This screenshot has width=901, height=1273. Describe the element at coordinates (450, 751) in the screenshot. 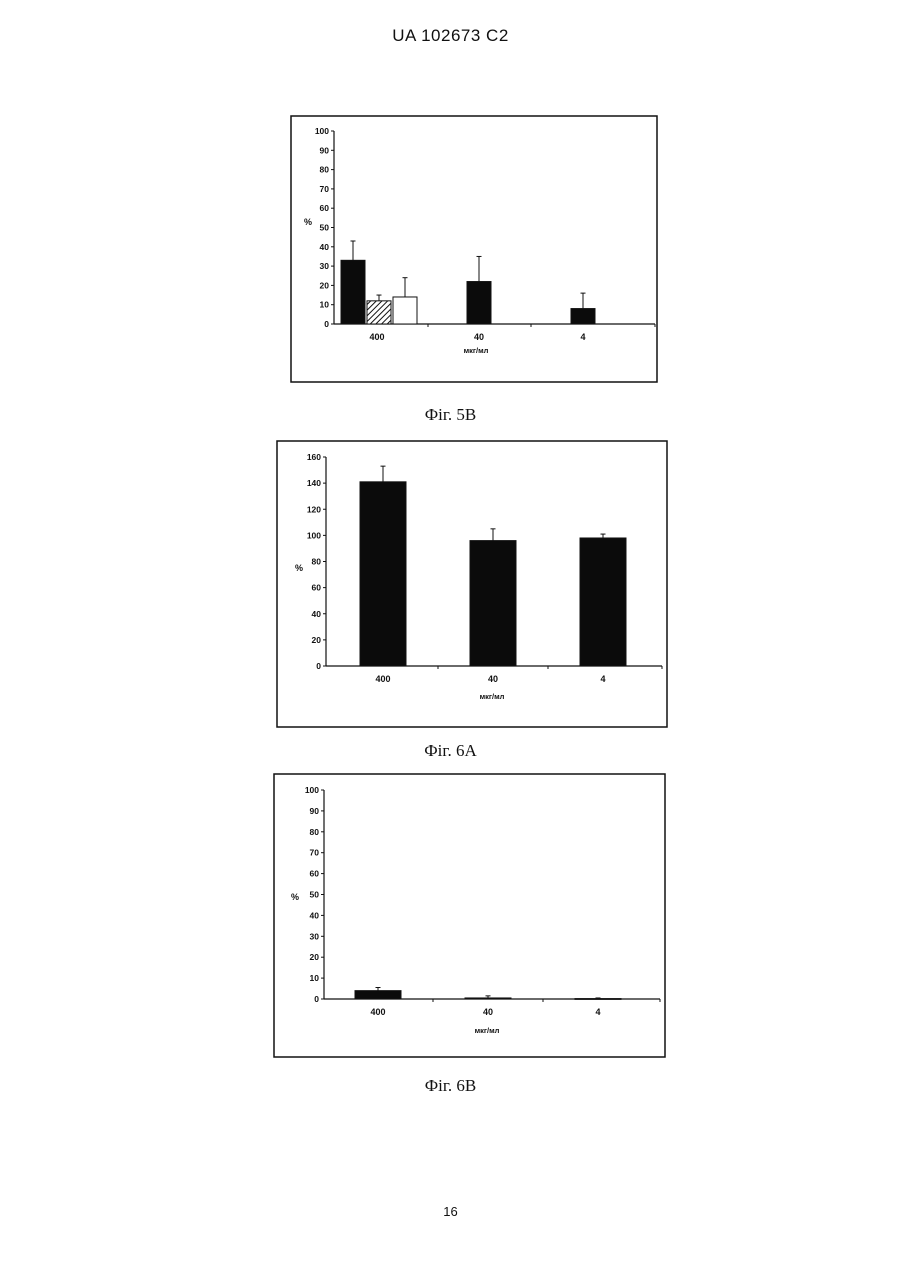

I see `caption-fig6a: Фіг. 6А` at that location.